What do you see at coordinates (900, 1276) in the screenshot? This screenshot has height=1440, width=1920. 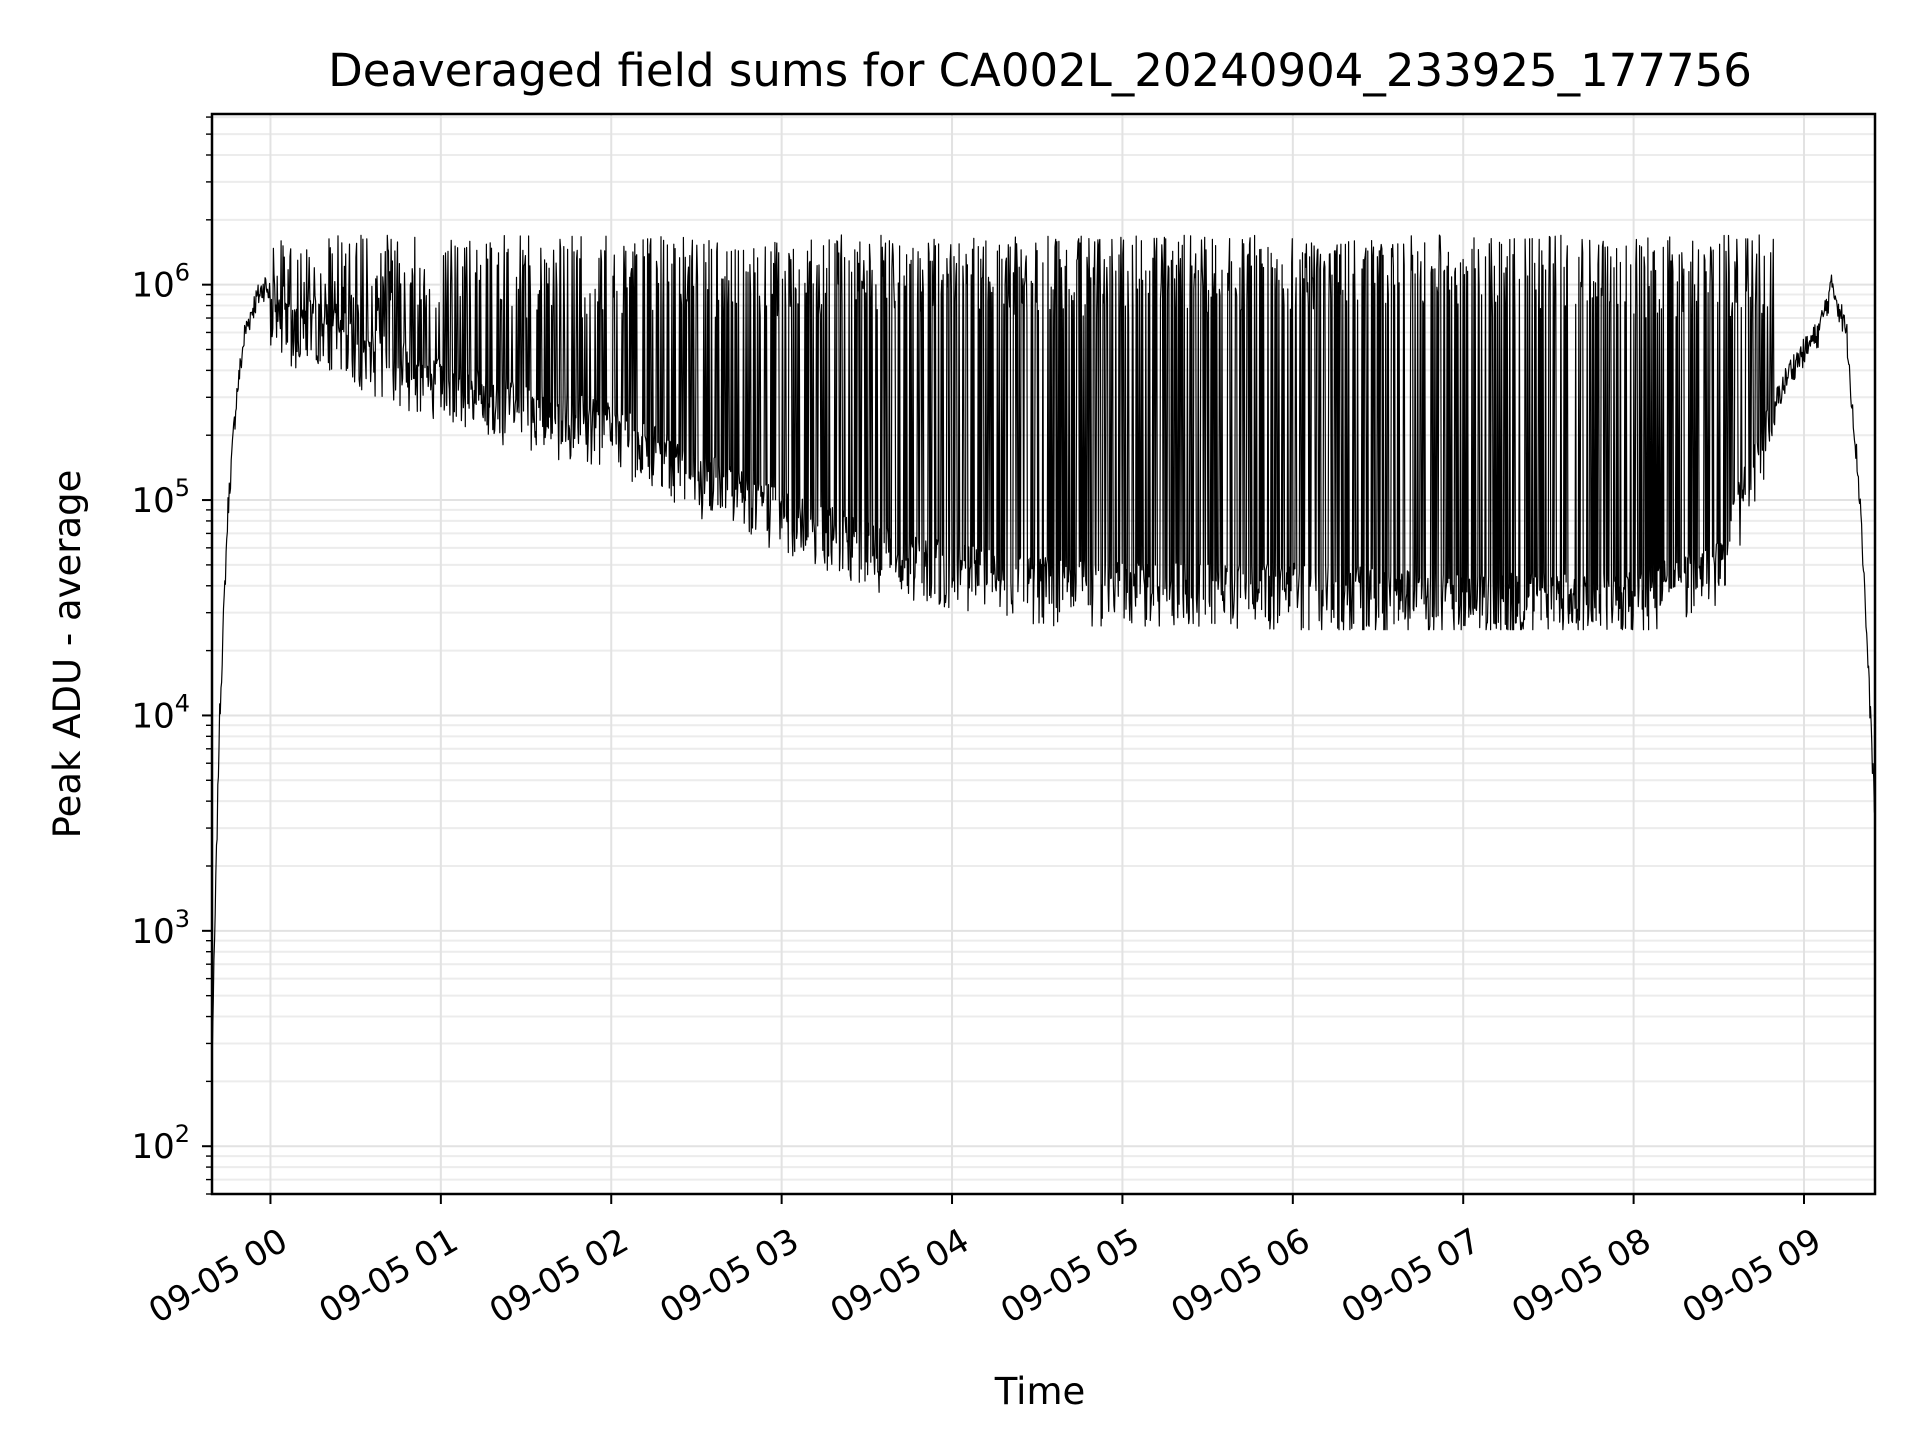 I see `x-tick-label: 09-05 04` at bounding box center [900, 1276].